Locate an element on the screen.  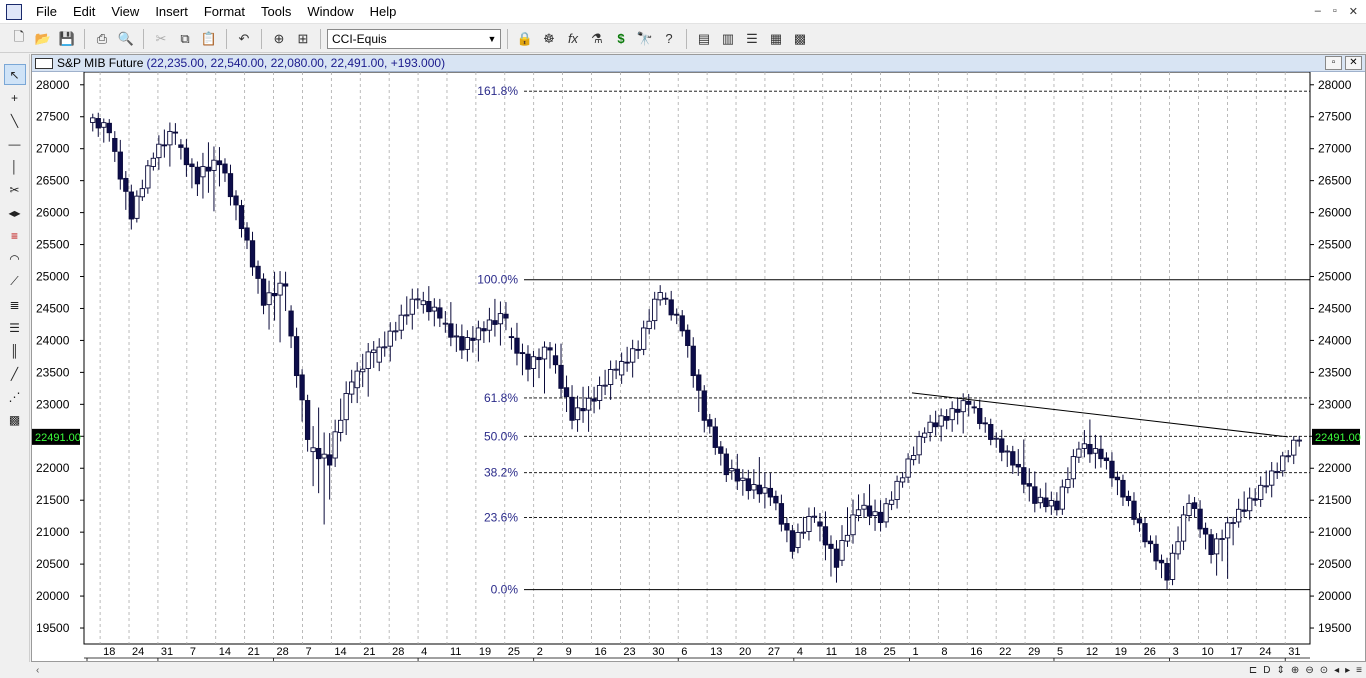
undo-icon: ↶ is located at coordinates (244, 38).